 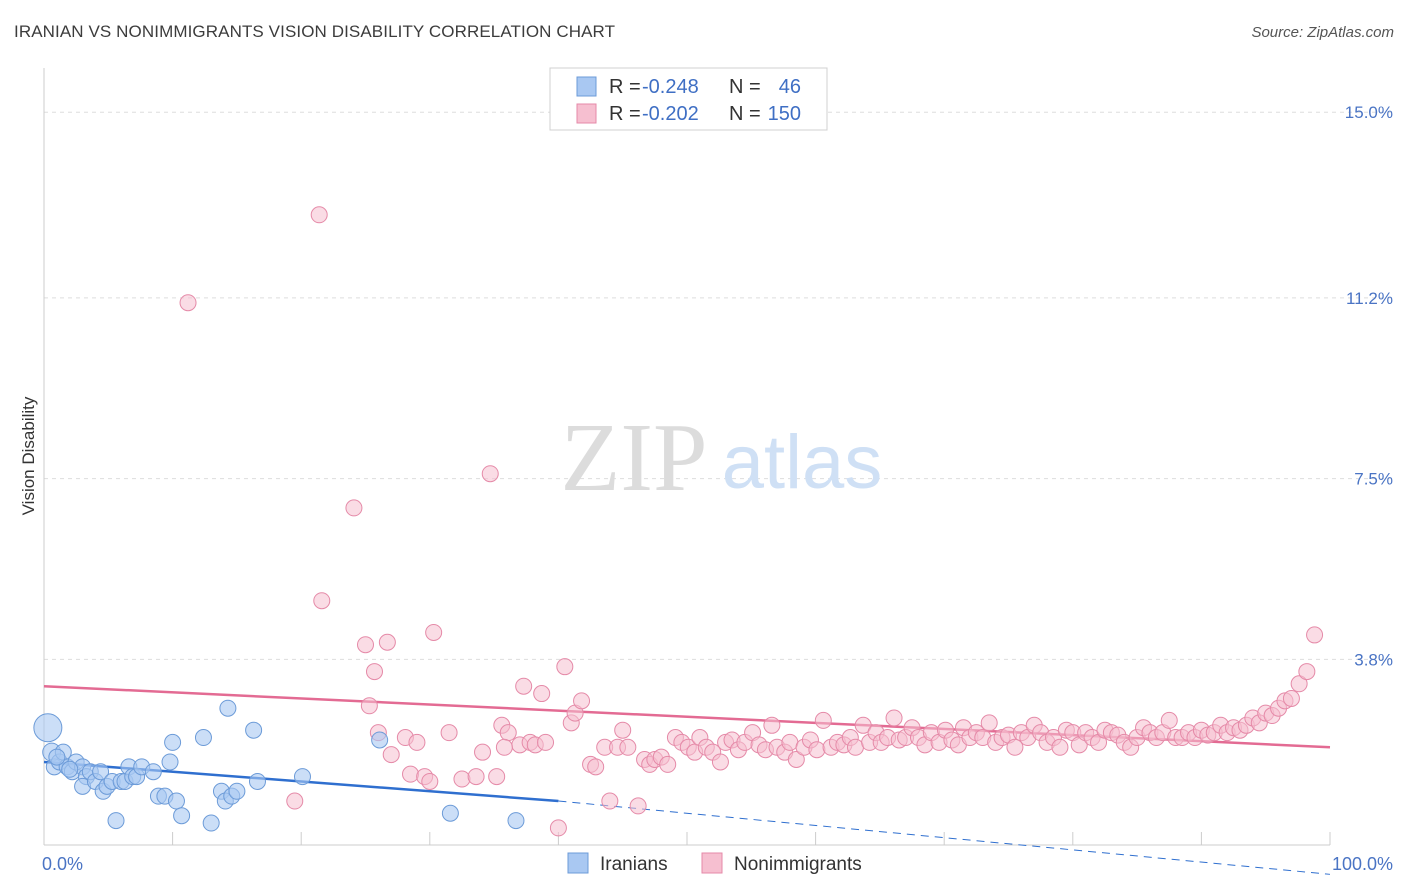 What do you see at coordinates (1373, 479) in the screenshot?
I see `y-tick-label: 7.5%` at bounding box center [1373, 479].